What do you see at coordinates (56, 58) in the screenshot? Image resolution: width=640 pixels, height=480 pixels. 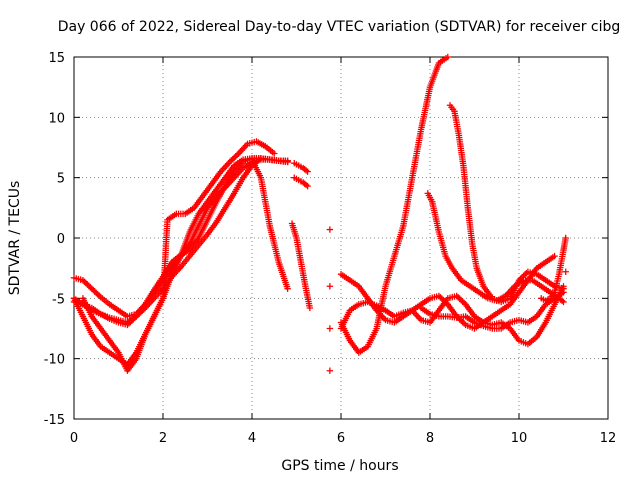 I see `y-tick-label: 15` at bounding box center [56, 58].